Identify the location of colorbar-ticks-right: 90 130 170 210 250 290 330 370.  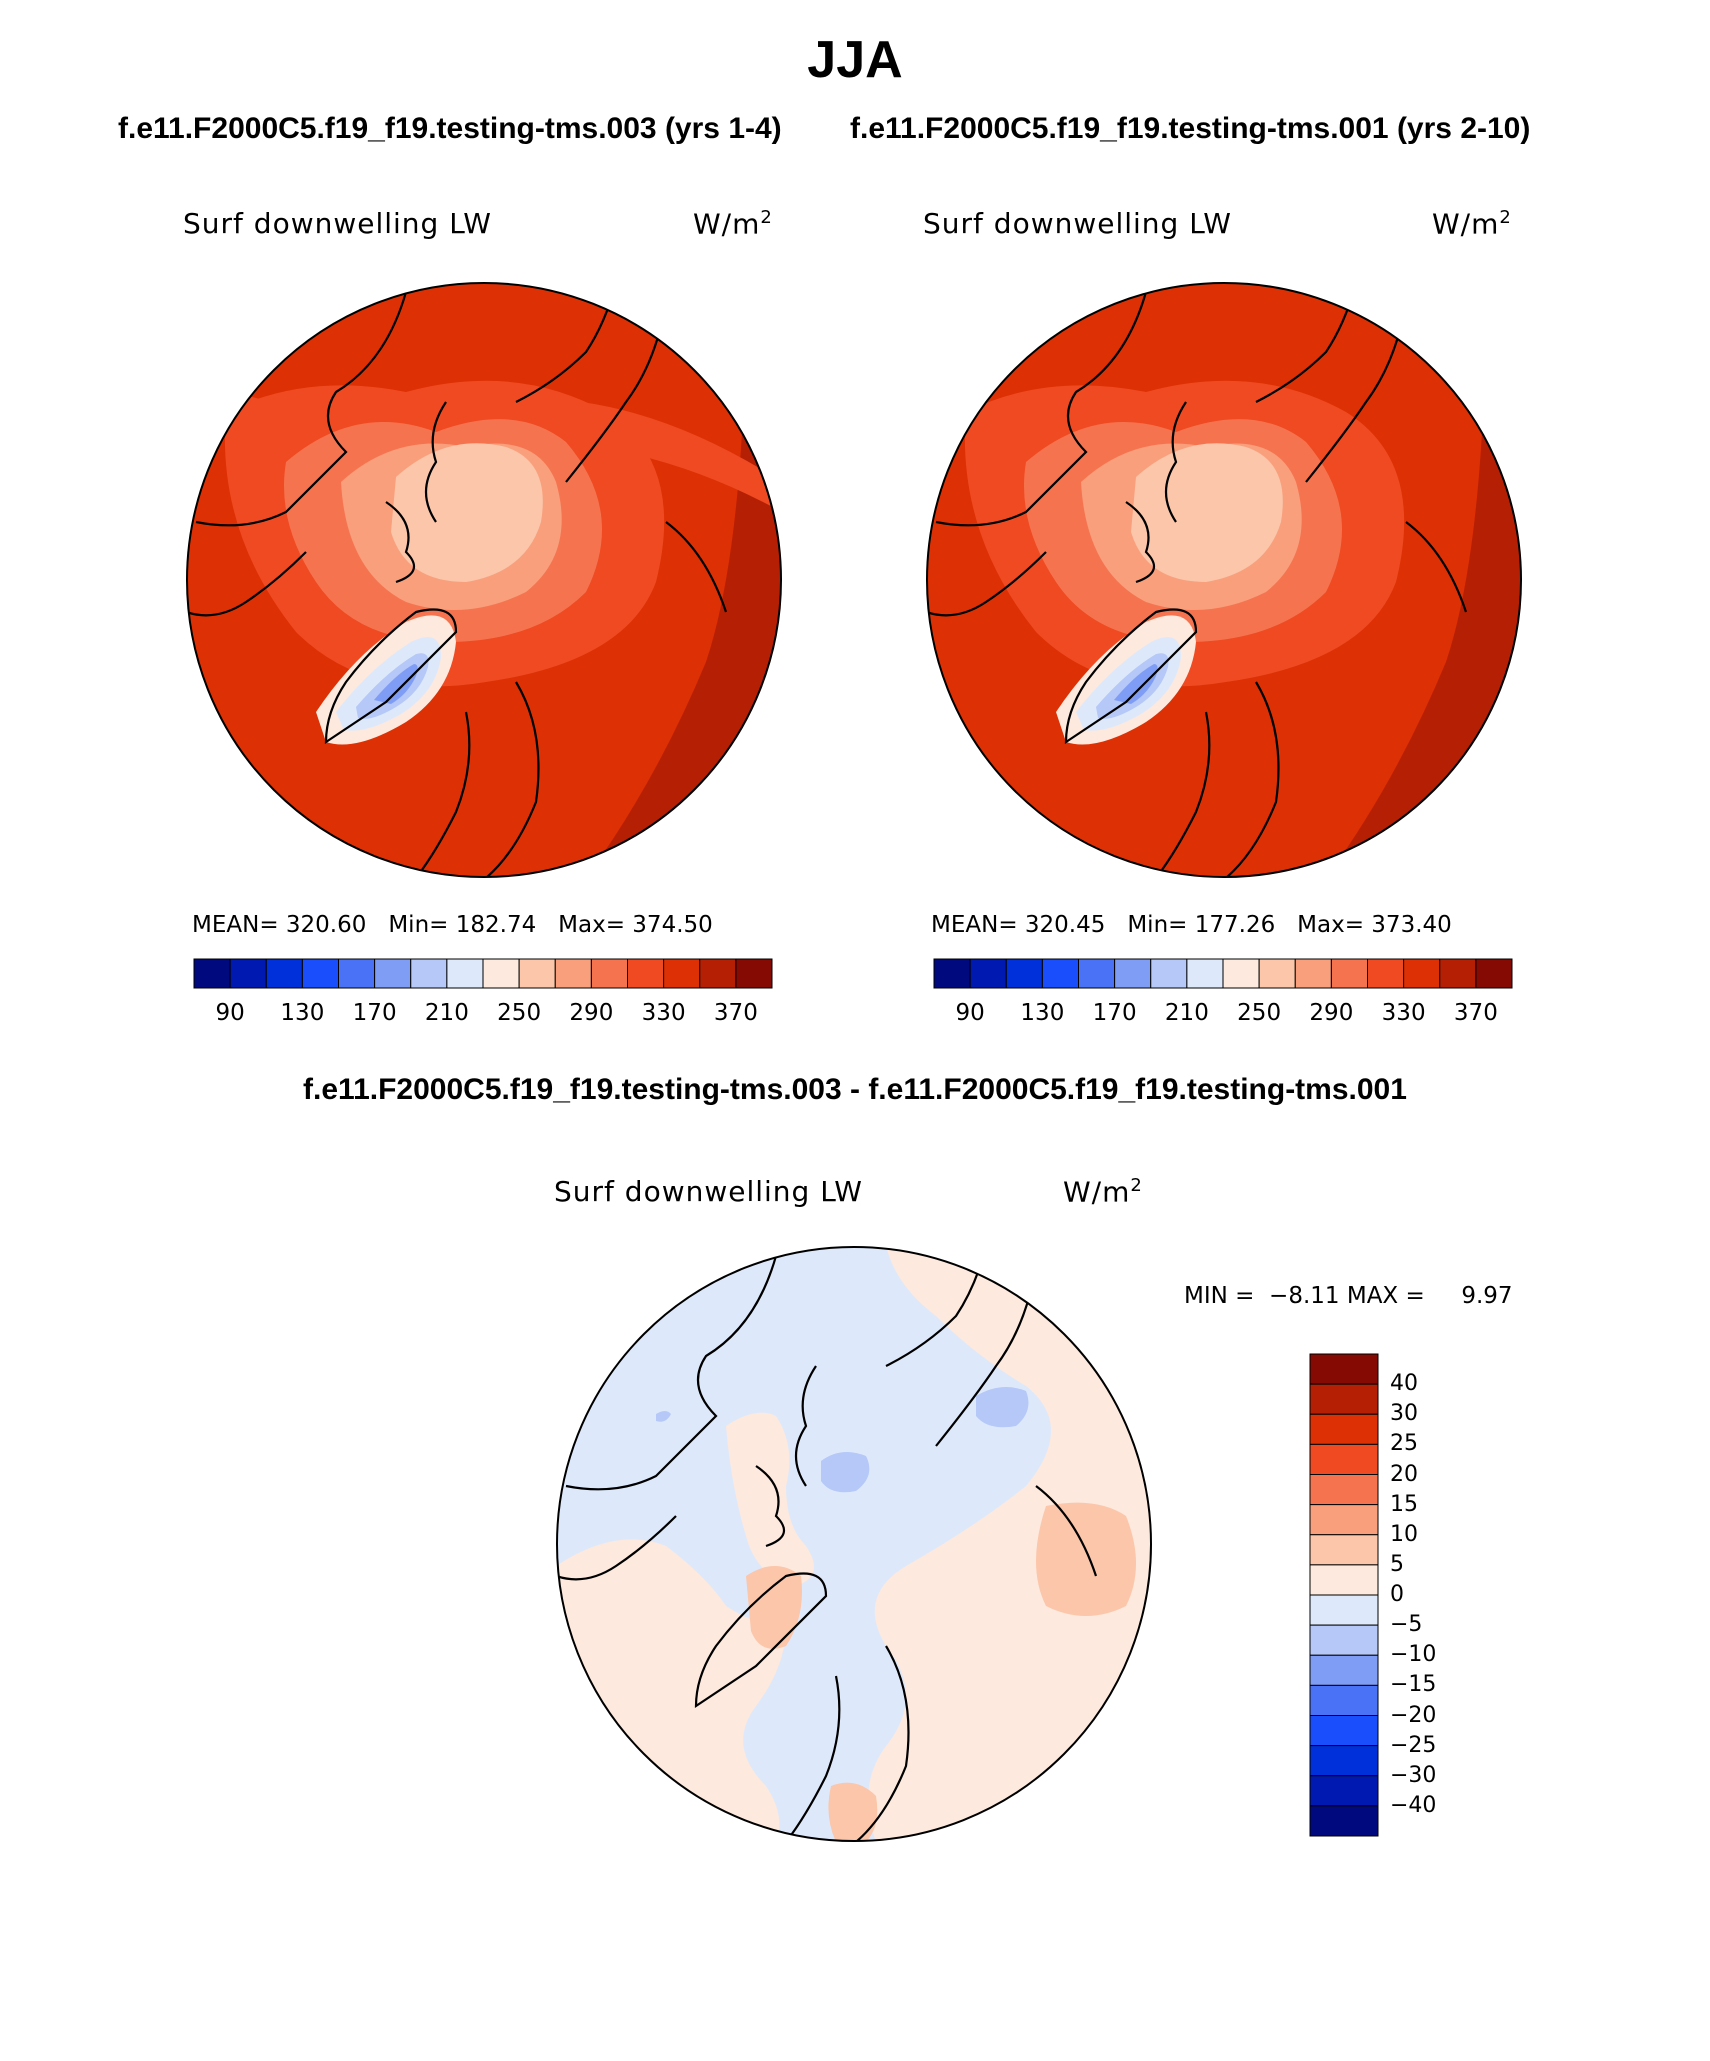
(1223, 1015).